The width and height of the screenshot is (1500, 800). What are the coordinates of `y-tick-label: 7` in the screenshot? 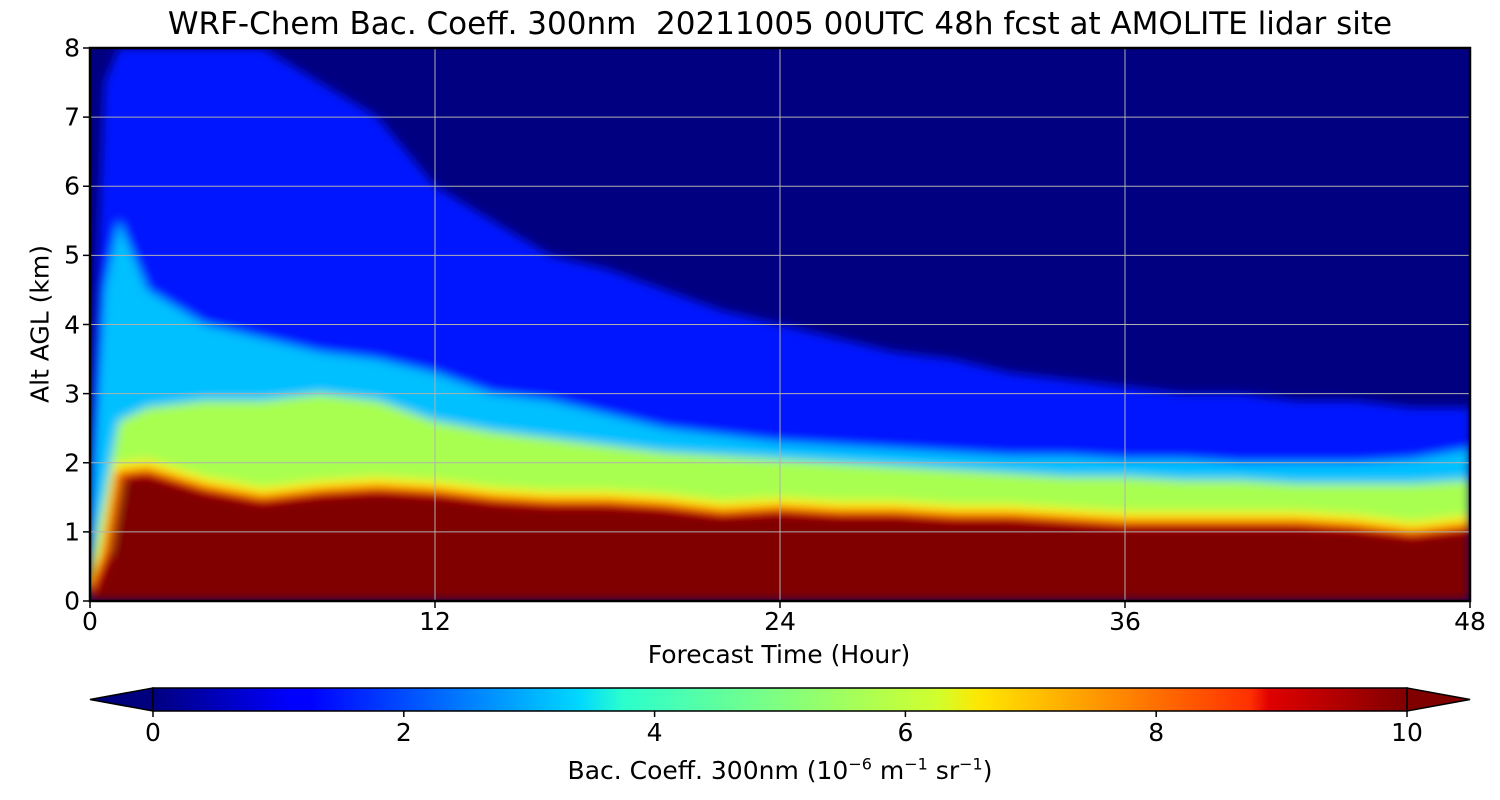 It's located at (72, 117).